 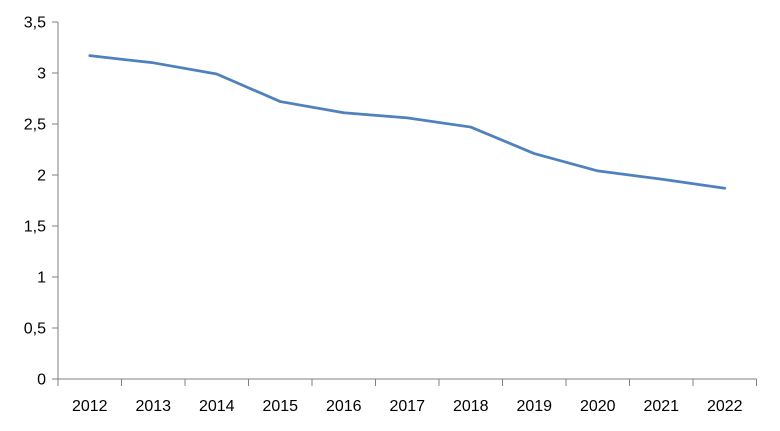 I want to click on x-axis-tick-label: 2015, so click(x=280, y=406).